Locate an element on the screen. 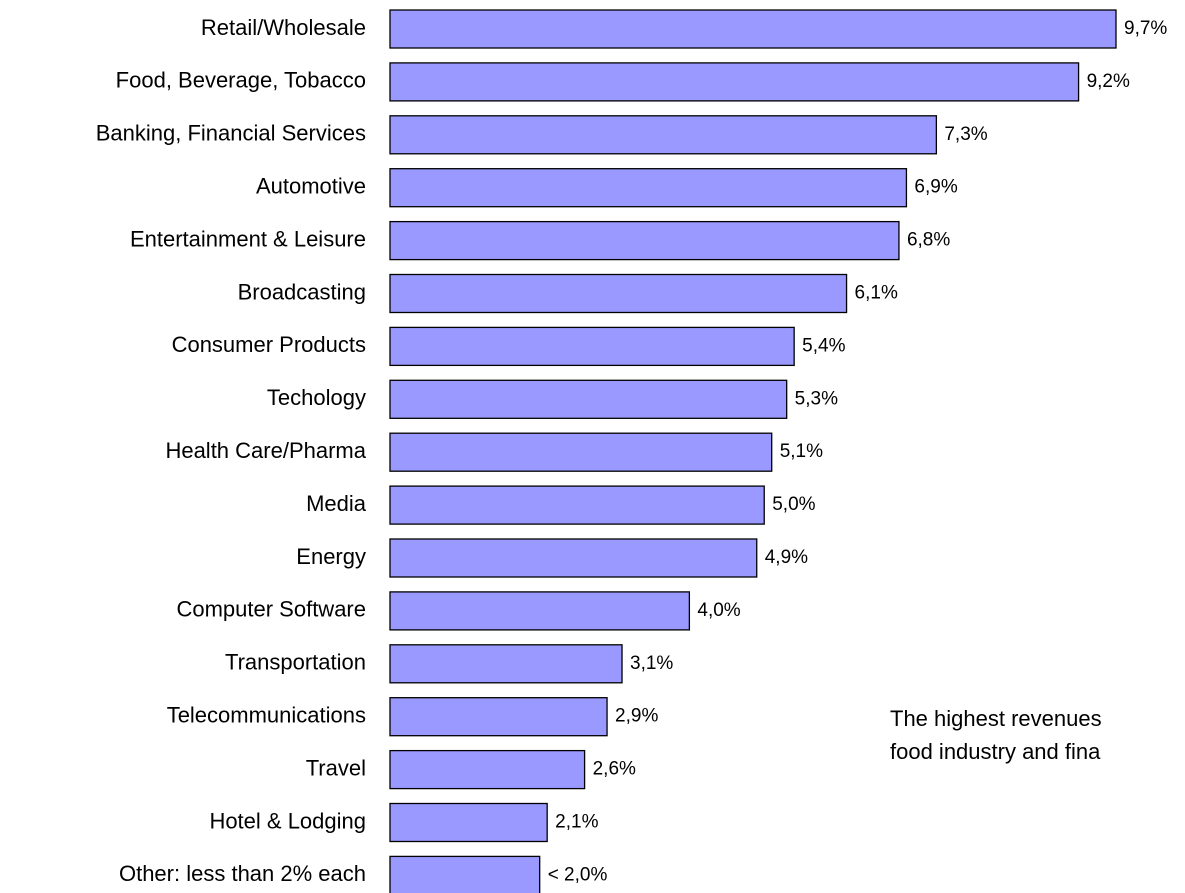 This screenshot has height=893, width=1185. category-label: Health Care/Pharma is located at coordinates (265, 450).